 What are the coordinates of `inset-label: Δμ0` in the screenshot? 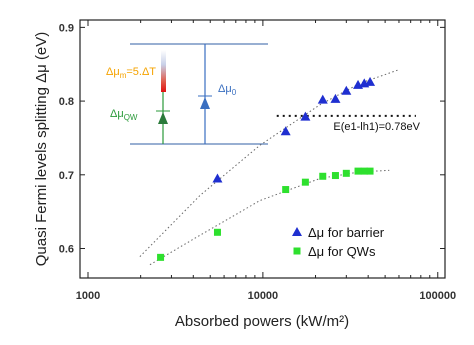 It's located at (227, 90).